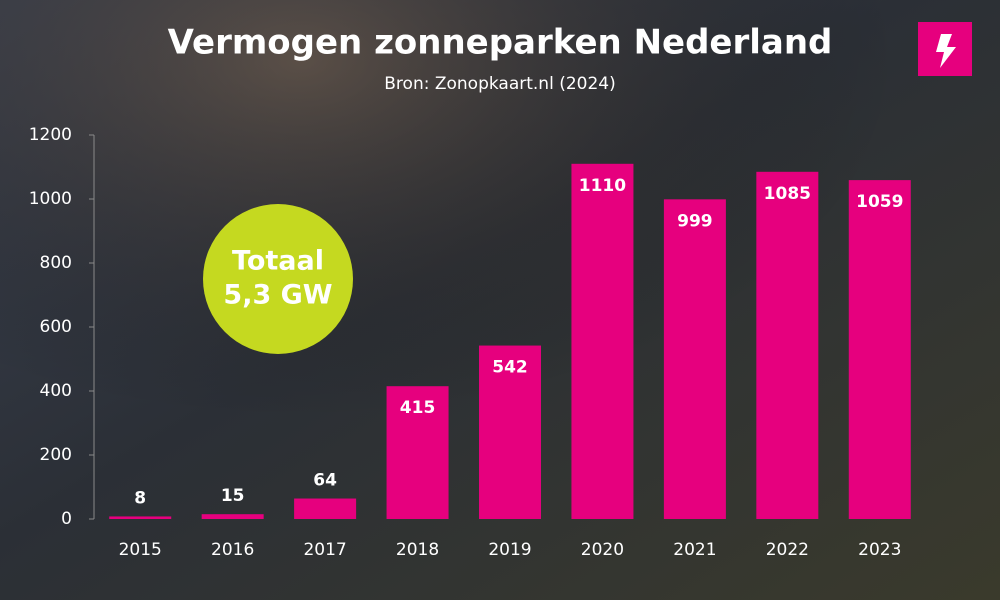  What do you see at coordinates (232, 550) in the screenshot?
I see `x-tick-label: 2016` at bounding box center [232, 550].